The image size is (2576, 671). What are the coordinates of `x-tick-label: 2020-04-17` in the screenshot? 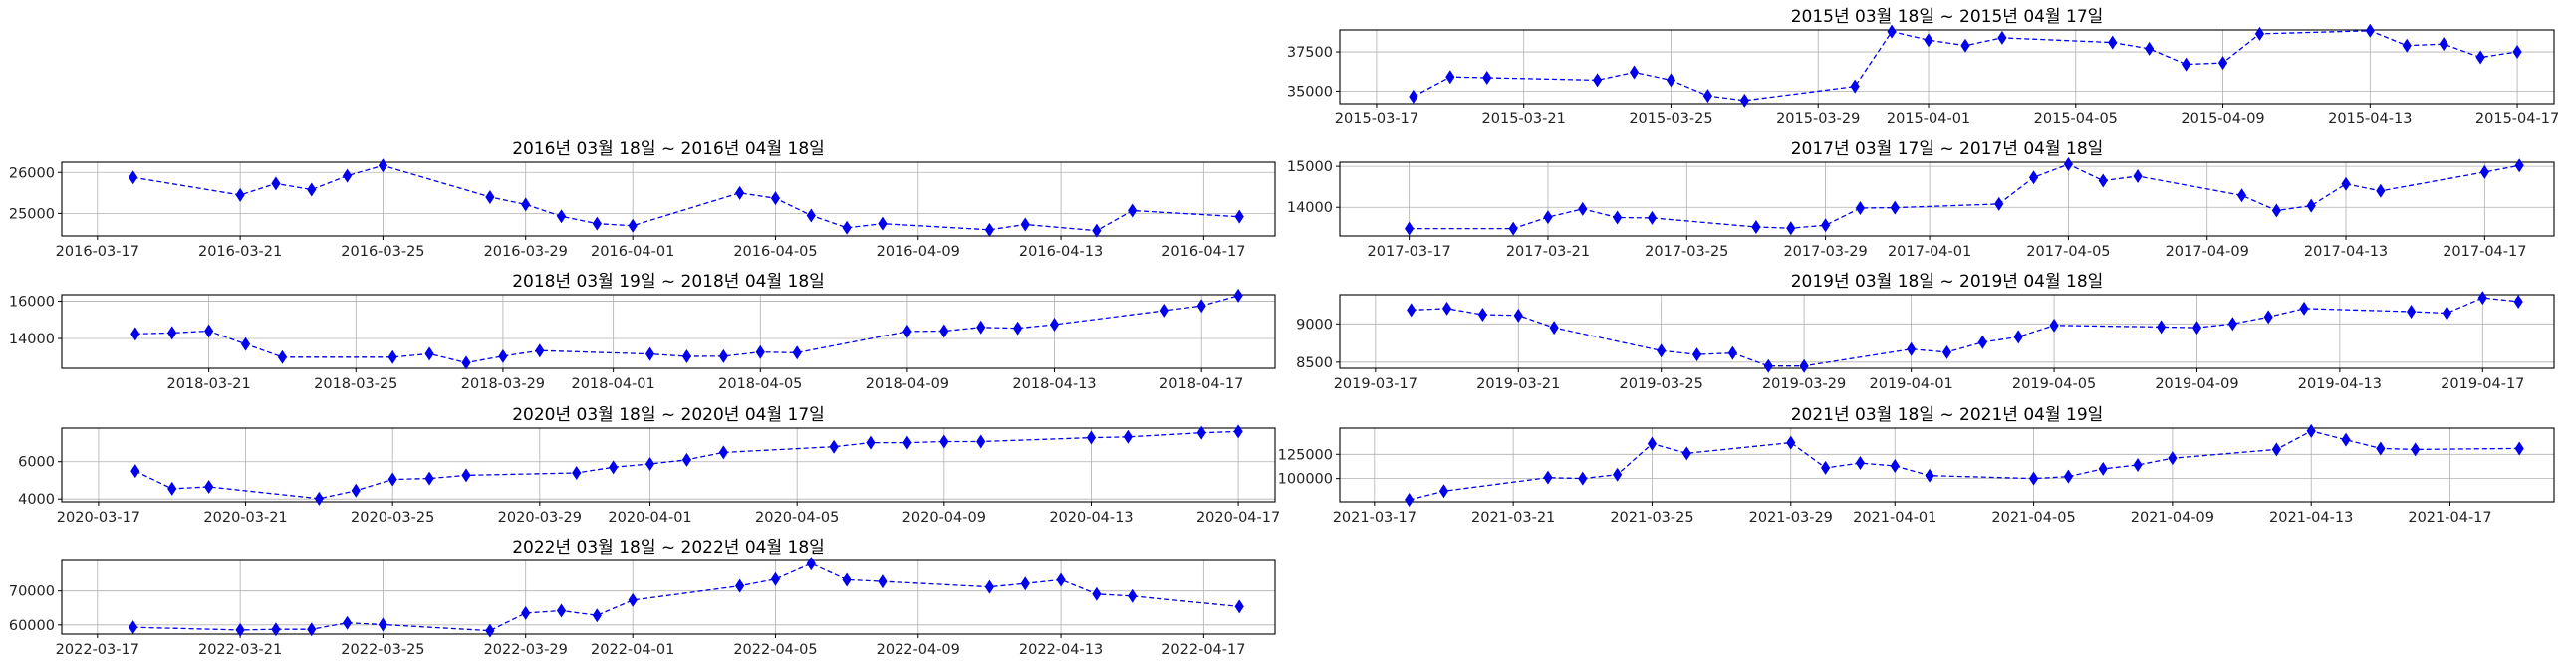 It's located at (1238, 518).